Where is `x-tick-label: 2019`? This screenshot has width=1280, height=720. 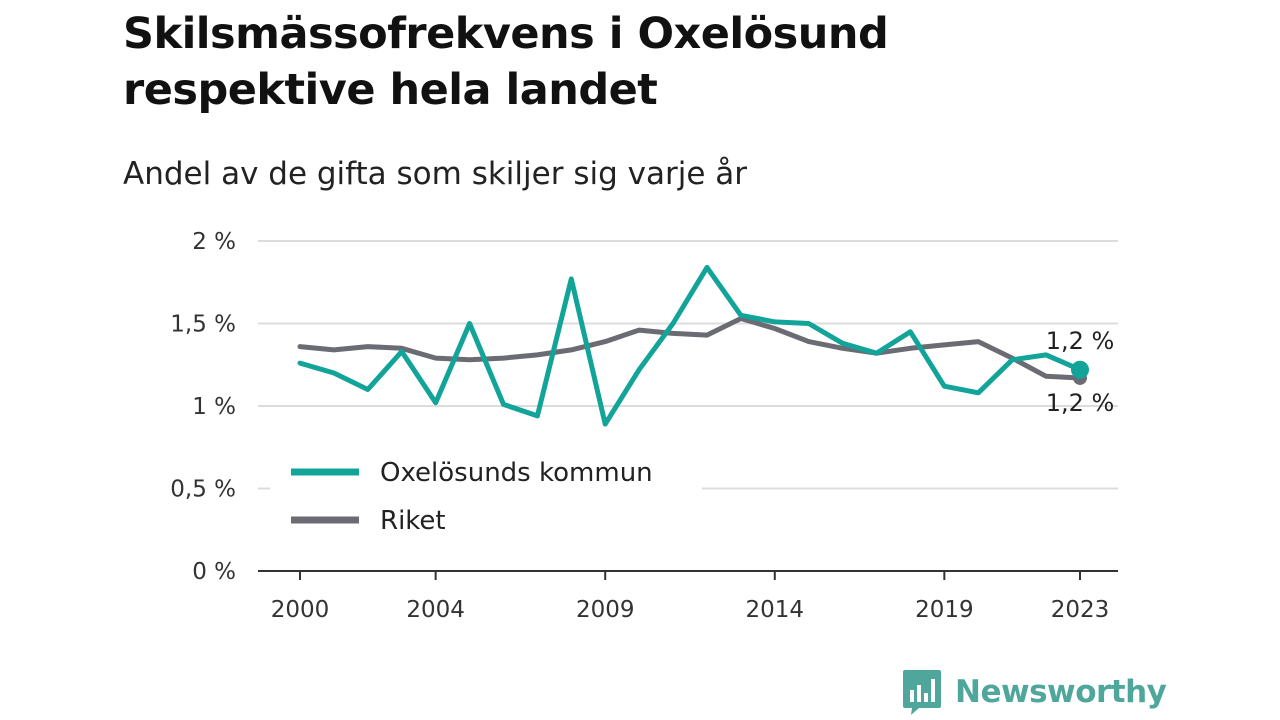 x-tick-label: 2019 is located at coordinates (944, 610).